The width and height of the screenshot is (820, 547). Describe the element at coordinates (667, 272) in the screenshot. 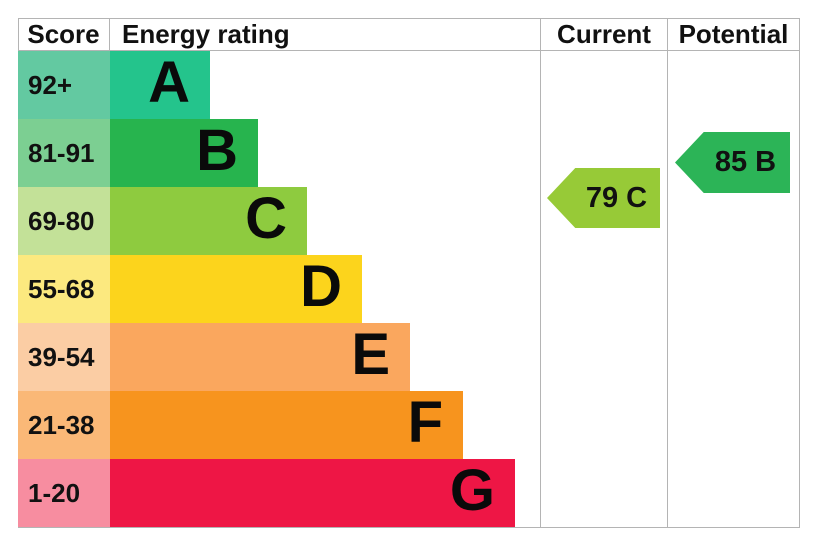

I see `potential-column-divider` at that location.